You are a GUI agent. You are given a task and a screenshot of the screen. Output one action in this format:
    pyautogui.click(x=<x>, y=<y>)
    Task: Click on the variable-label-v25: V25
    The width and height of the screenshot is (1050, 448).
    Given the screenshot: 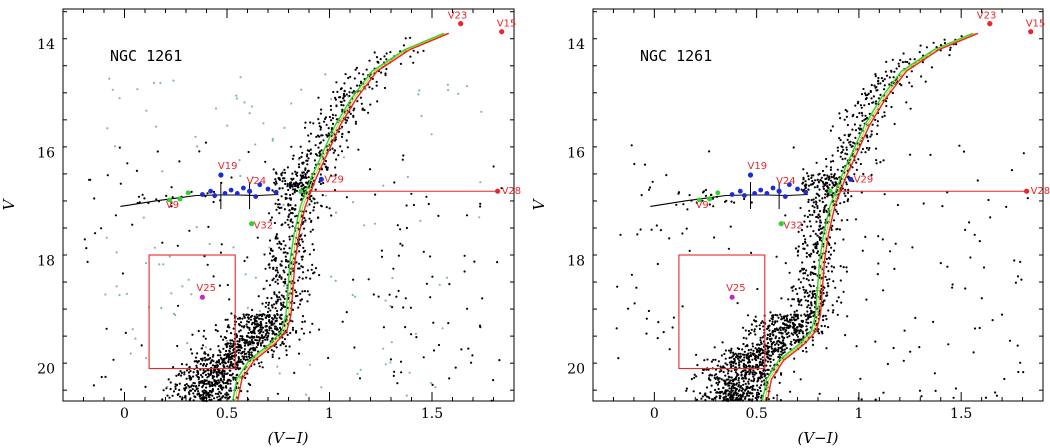 What is the action you would take?
    pyautogui.click(x=206, y=288)
    